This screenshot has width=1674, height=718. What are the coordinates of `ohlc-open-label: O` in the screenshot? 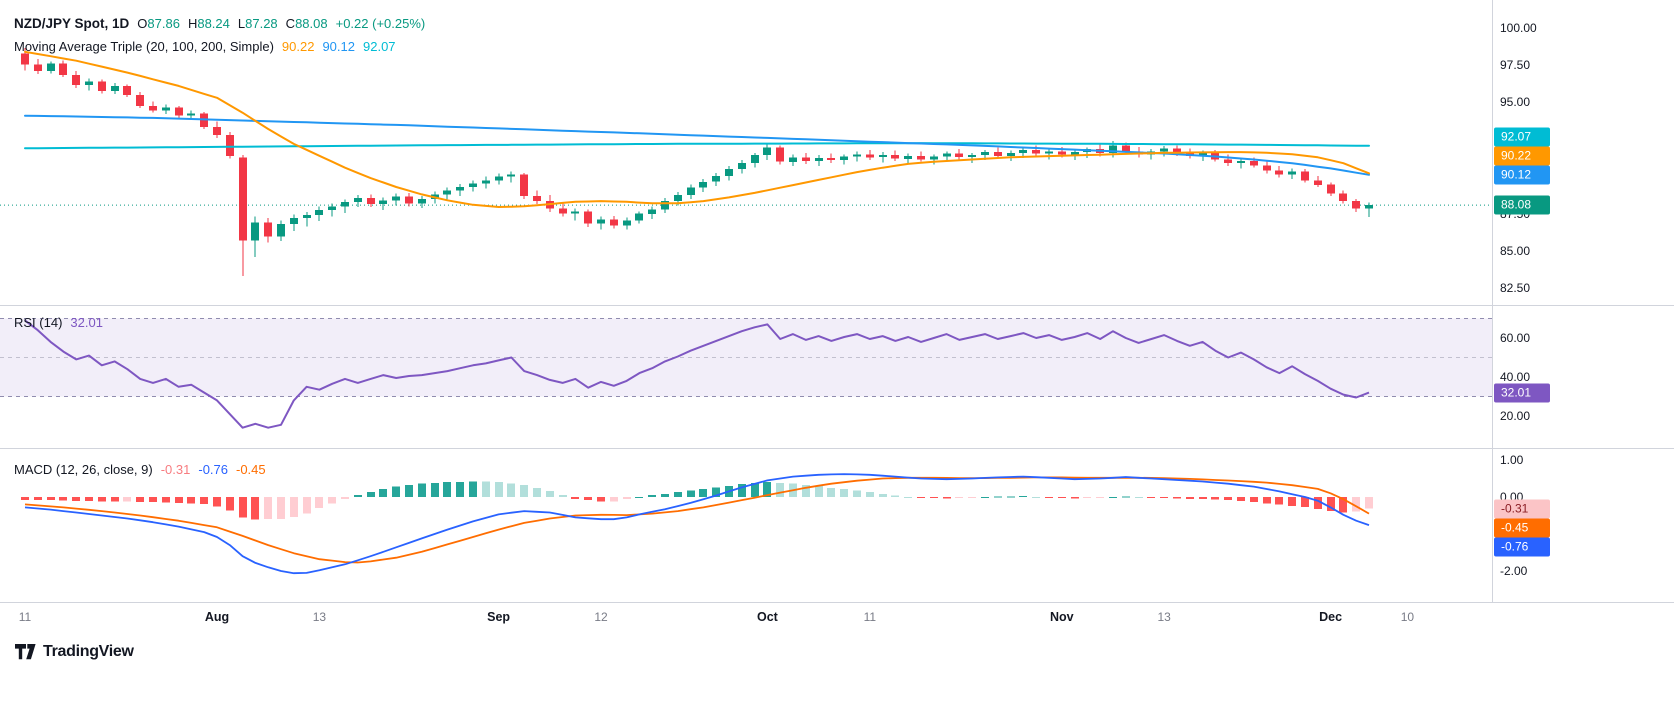 It's located at (142, 23).